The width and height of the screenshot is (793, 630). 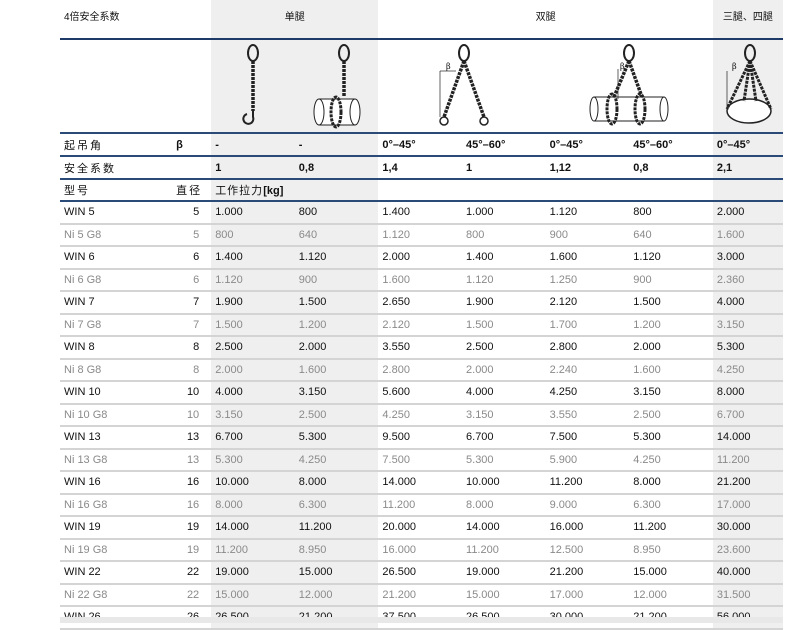 I want to click on wll-cell: 640, so click(x=336, y=235).